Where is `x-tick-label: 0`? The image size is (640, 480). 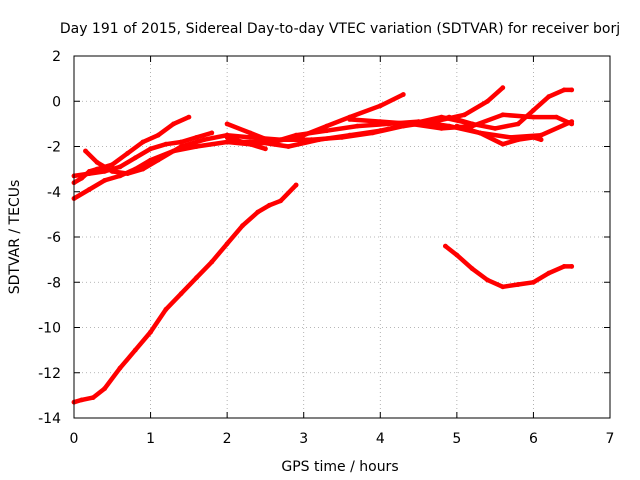 x-tick-label: 0 is located at coordinates (74, 439).